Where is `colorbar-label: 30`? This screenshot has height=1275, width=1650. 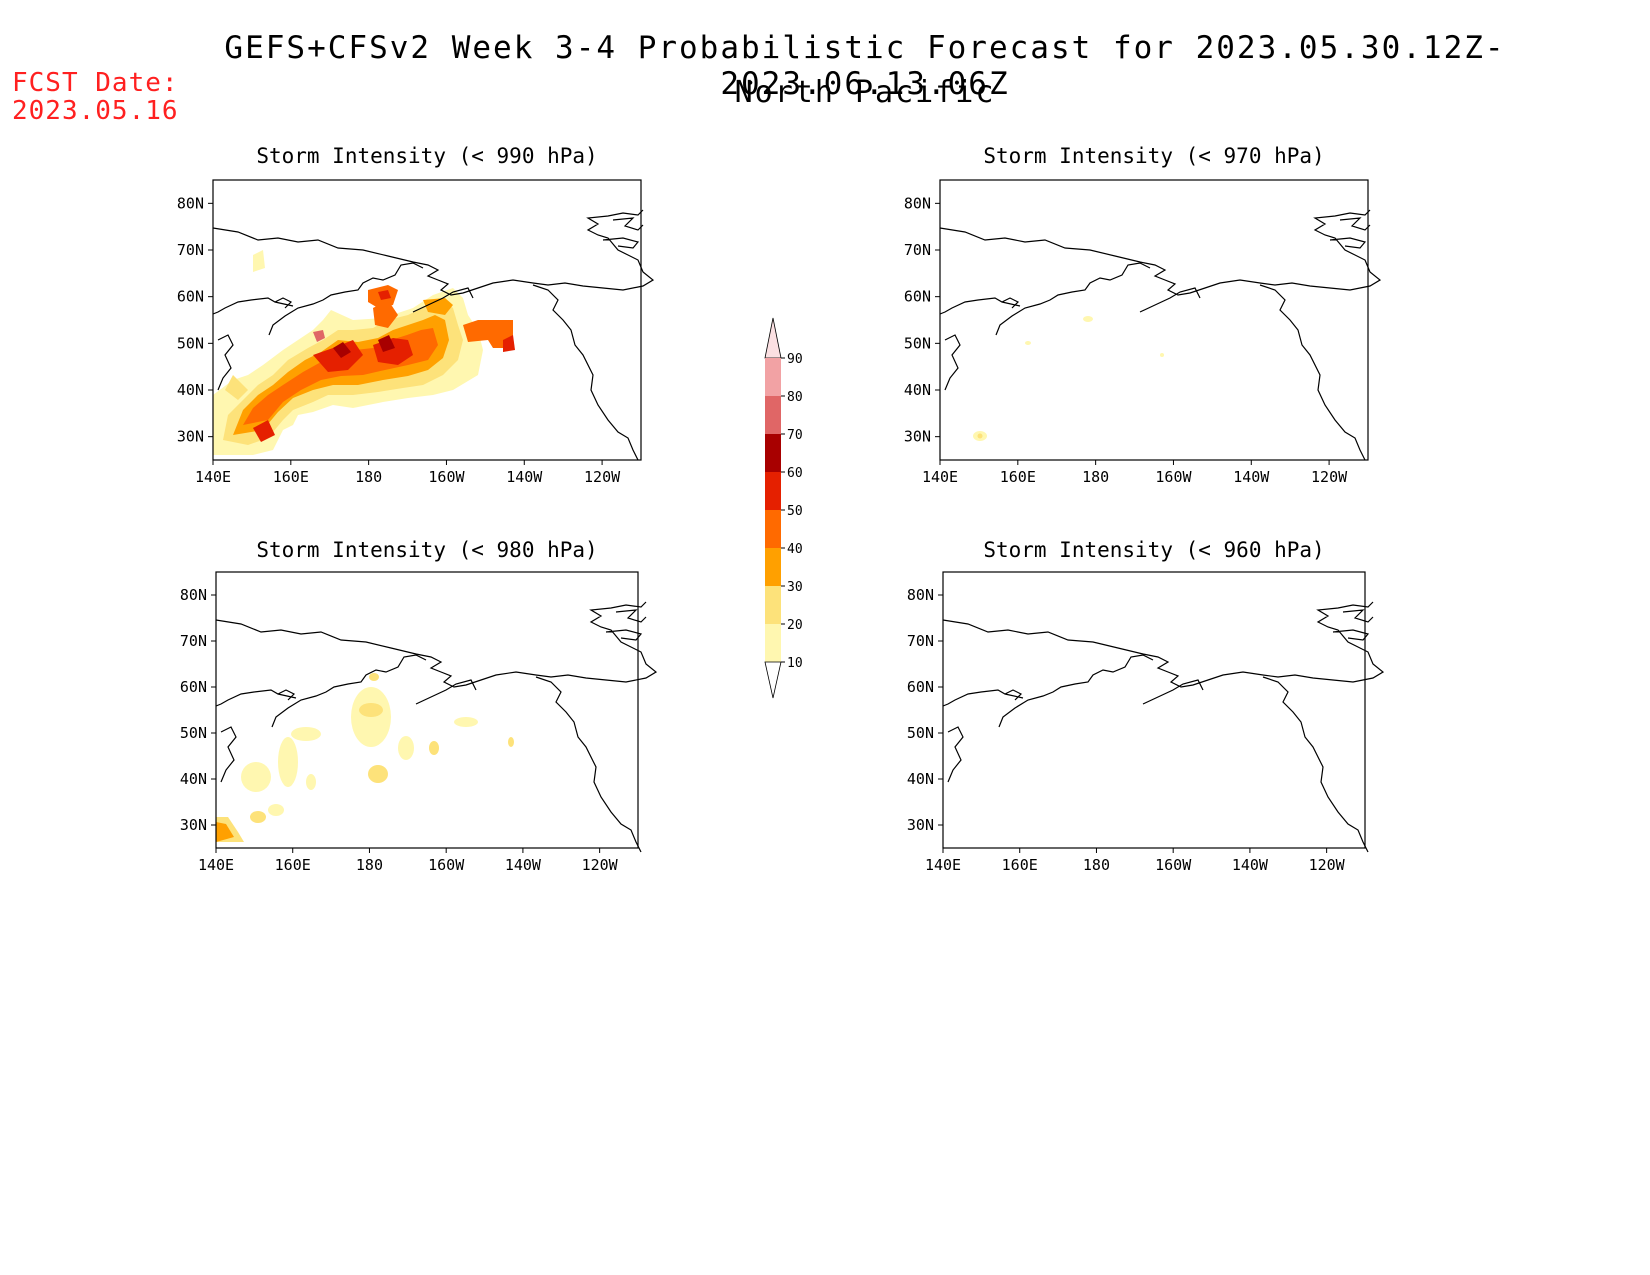 colorbar-label: 30 is located at coordinates (795, 587).